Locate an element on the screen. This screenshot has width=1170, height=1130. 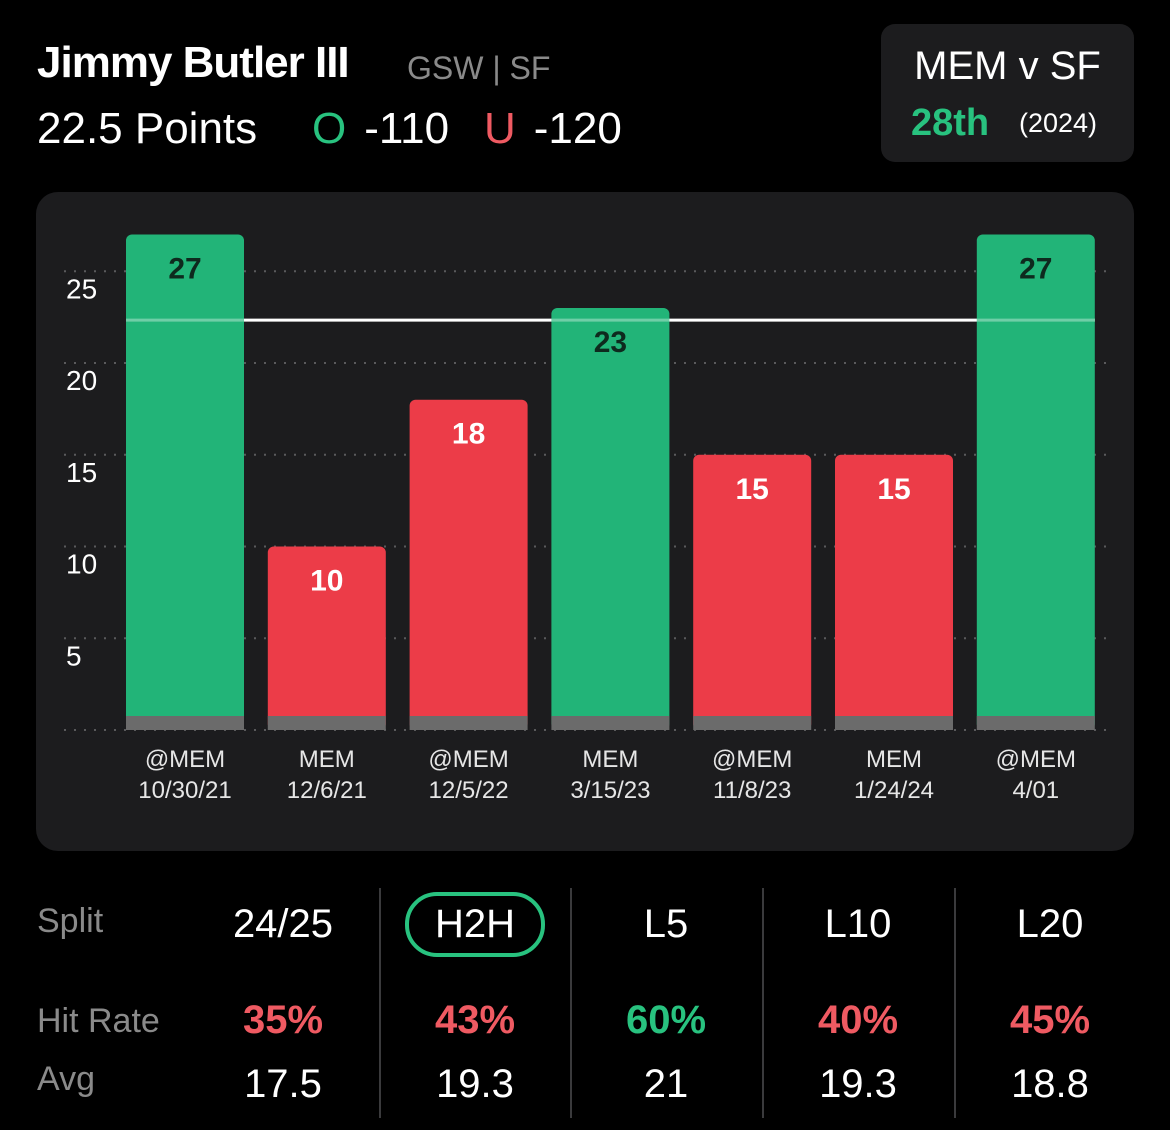
avg-value: 21 is located at coordinates (666, 1084).